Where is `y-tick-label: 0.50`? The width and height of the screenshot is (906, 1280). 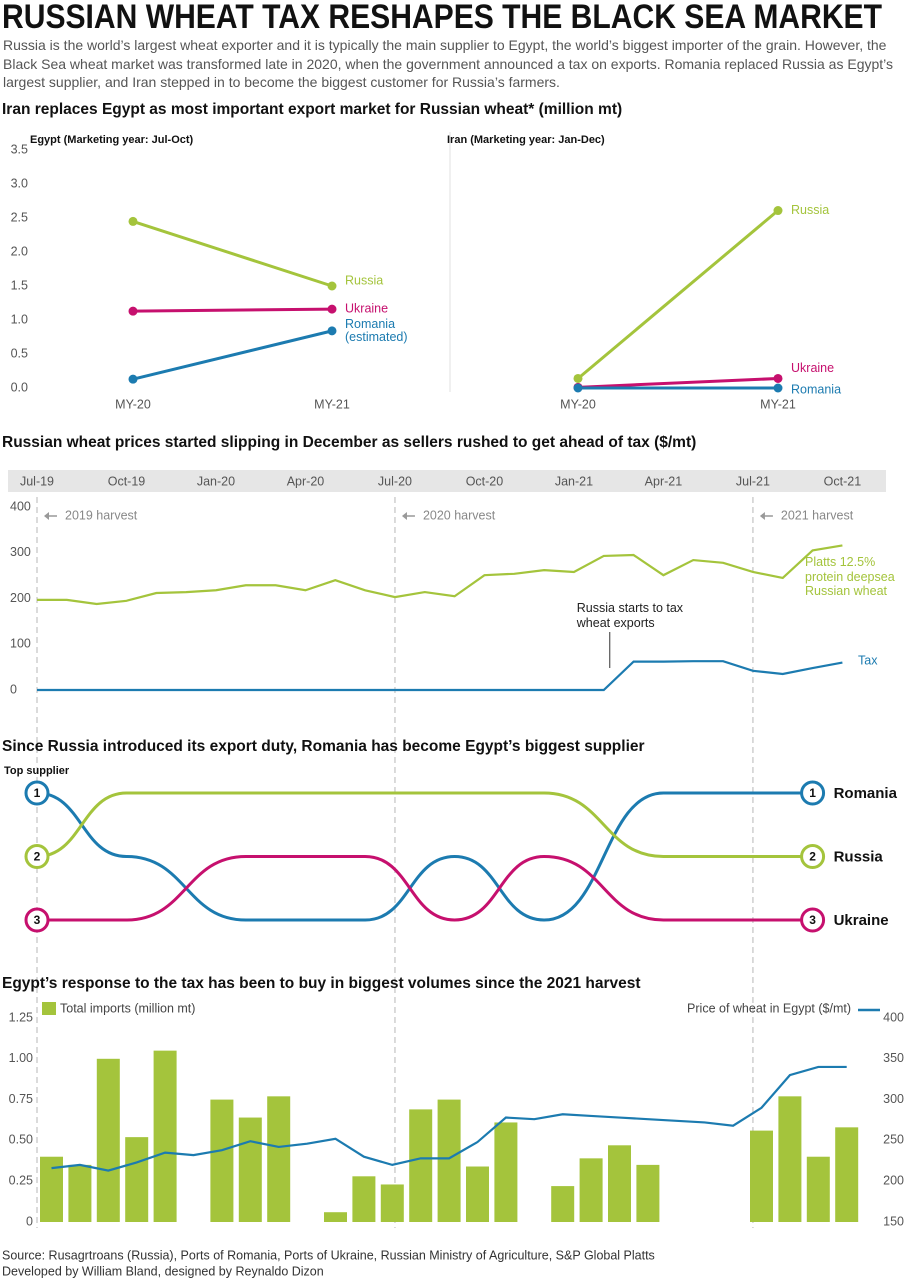
y-tick-label: 0.50 is located at coordinates (21, 1140).